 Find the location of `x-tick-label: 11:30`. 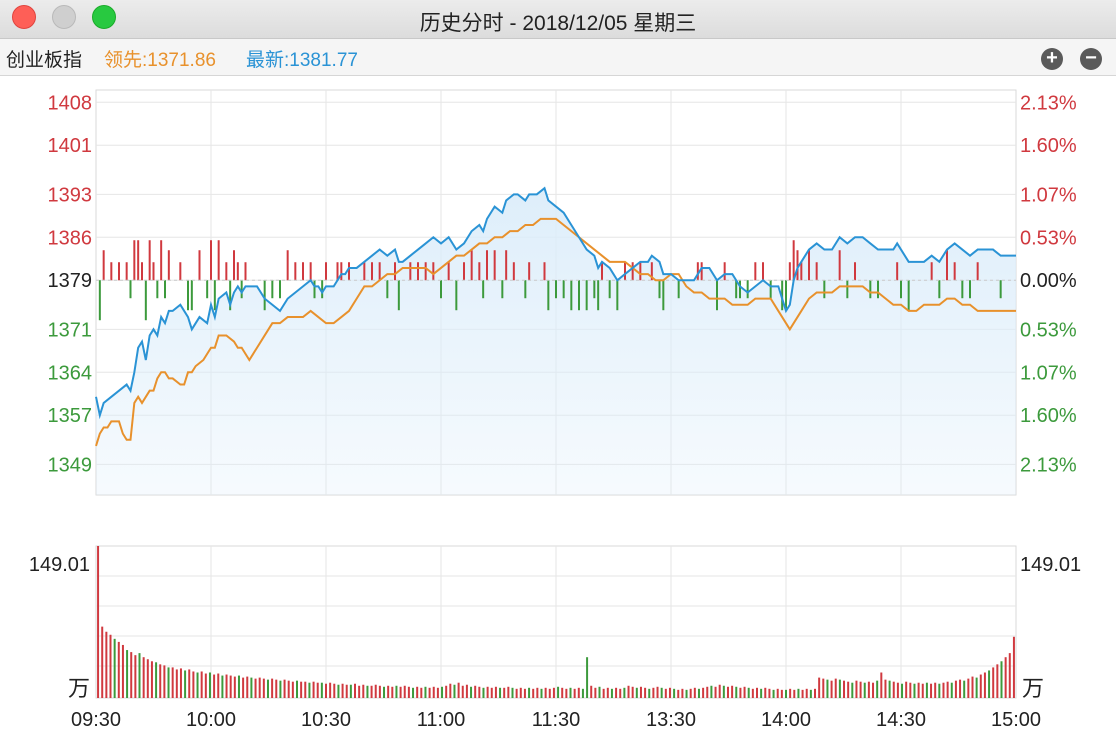

x-tick-label: 11:30 is located at coordinates (556, 720).